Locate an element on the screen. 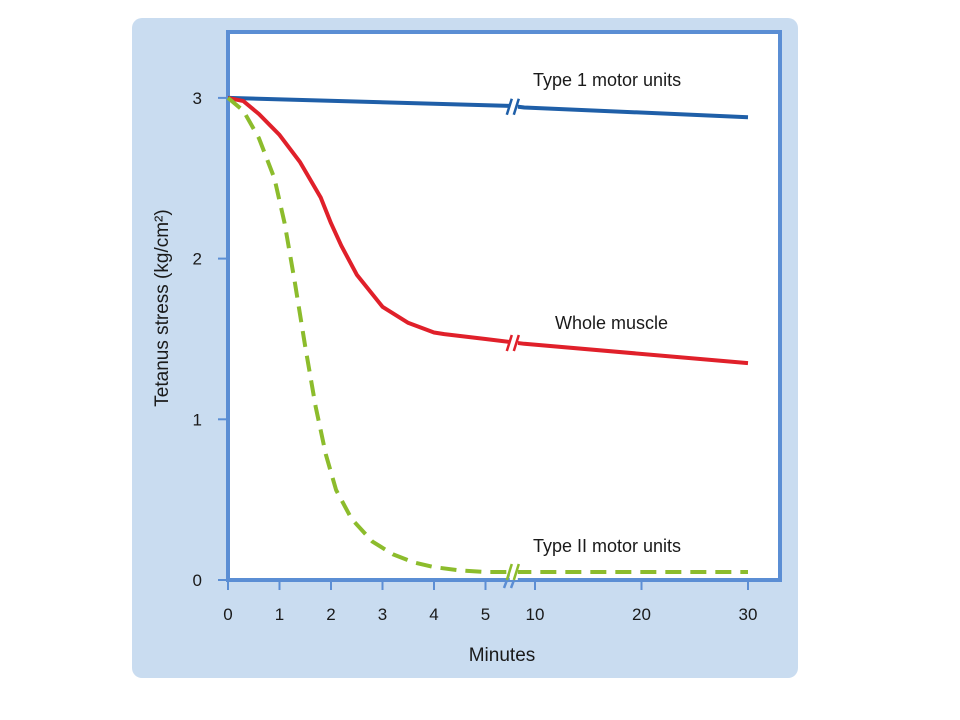 The height and width of the screenshot is (720, 960). x-tick-label: 1 is located at coordinates (279, 614).